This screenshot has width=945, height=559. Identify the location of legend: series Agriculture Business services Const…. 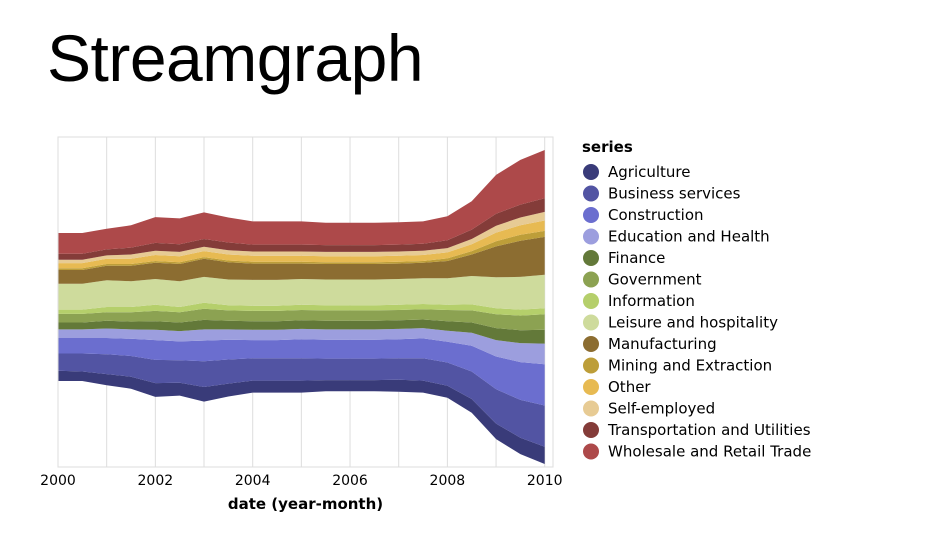
(696, 299).